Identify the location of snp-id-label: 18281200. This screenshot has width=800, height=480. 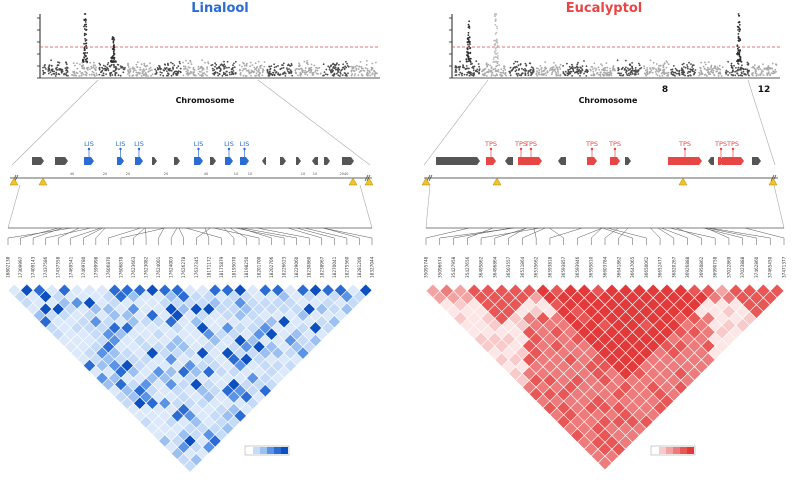
(359, 267).